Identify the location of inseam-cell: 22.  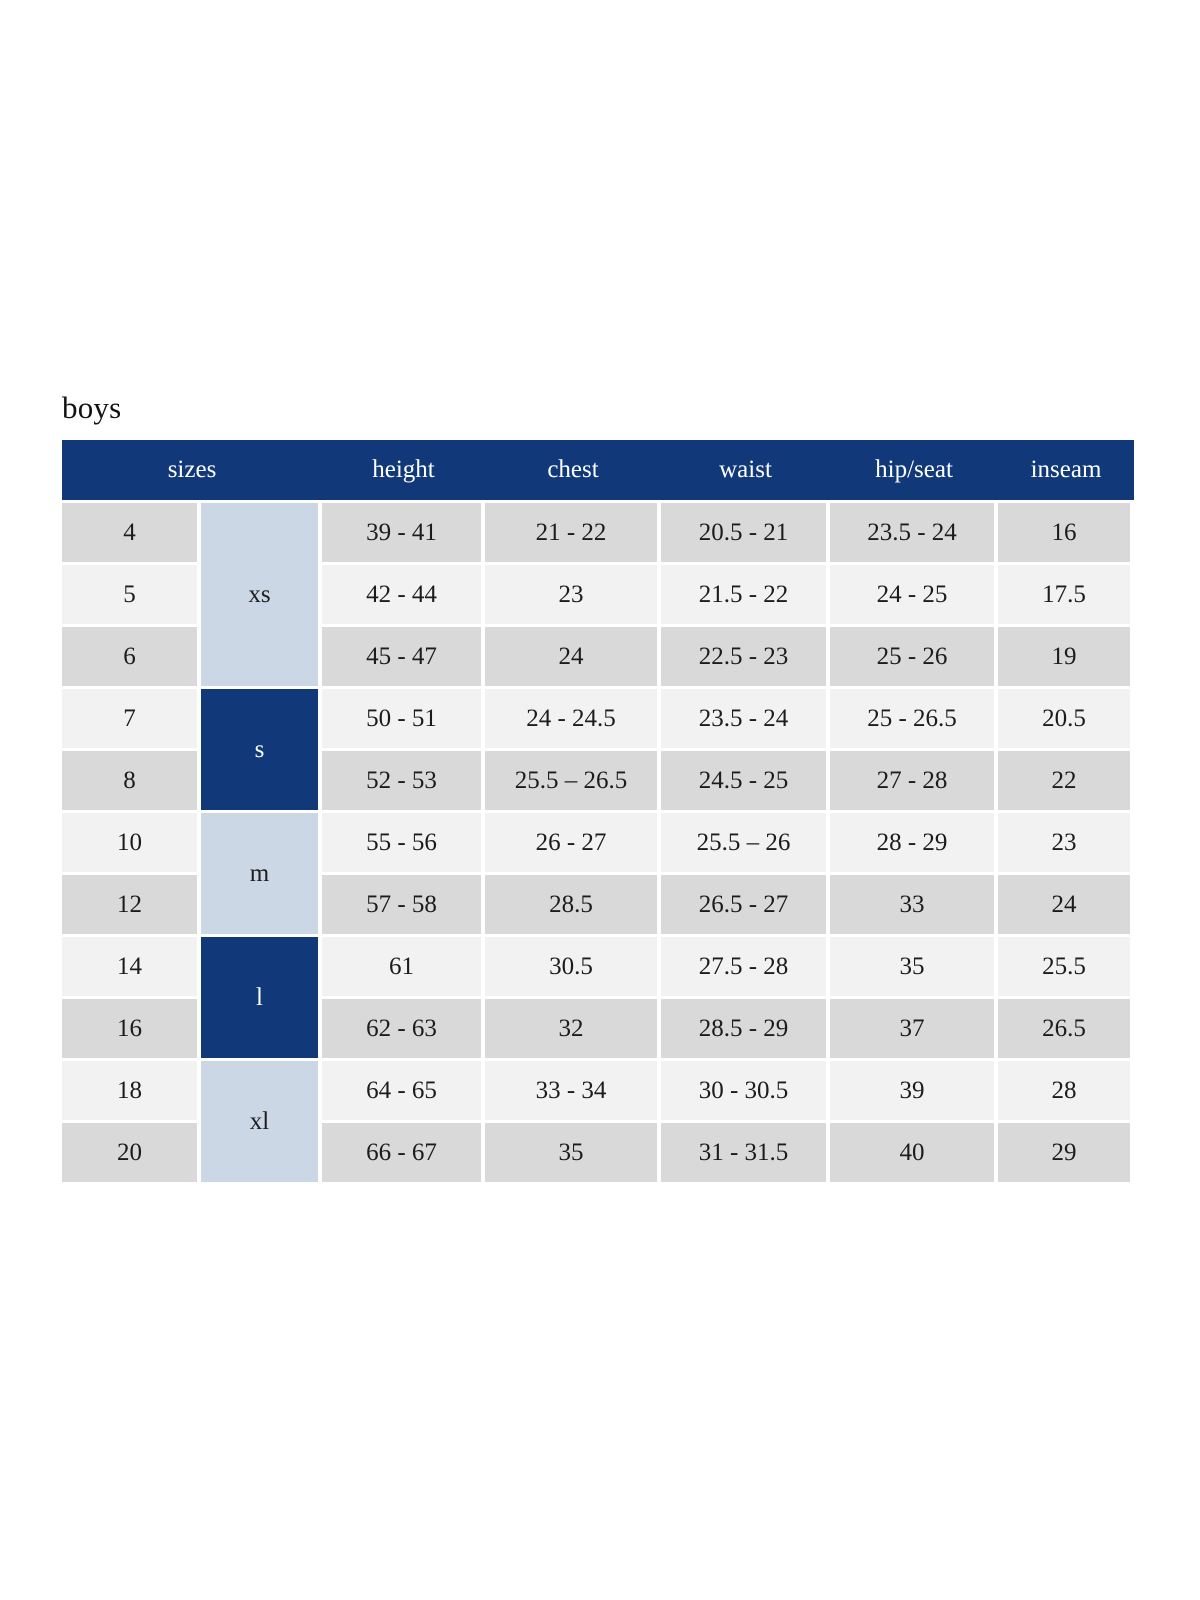
(1066, 779).